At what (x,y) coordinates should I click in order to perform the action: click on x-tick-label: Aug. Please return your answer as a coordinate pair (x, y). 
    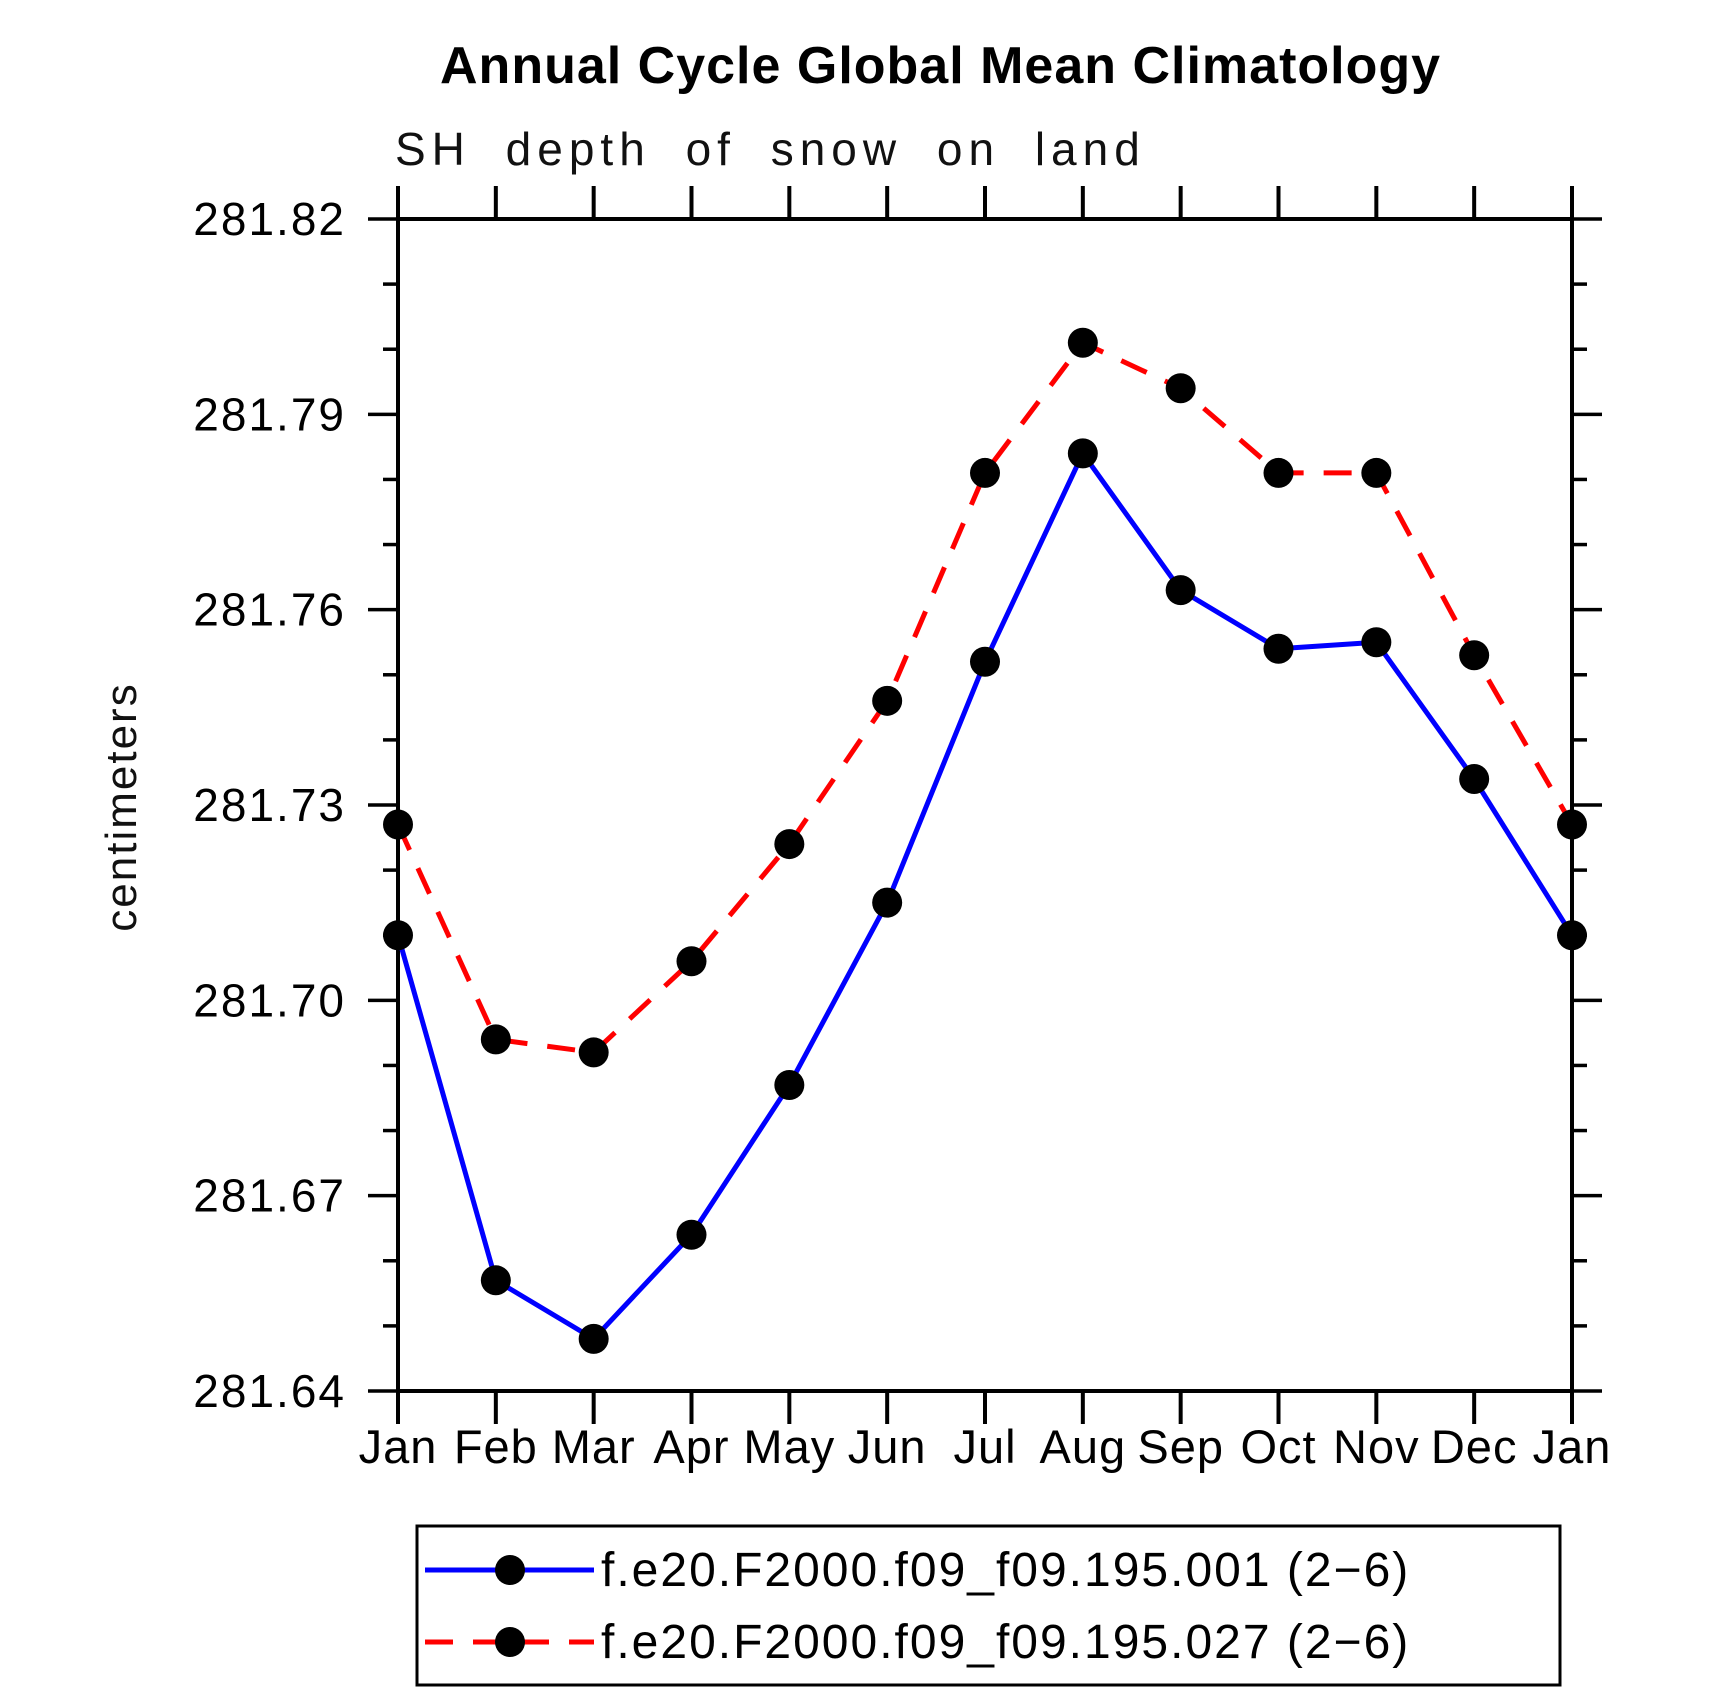
    Looking at the image, I should click on (1083, 1446).